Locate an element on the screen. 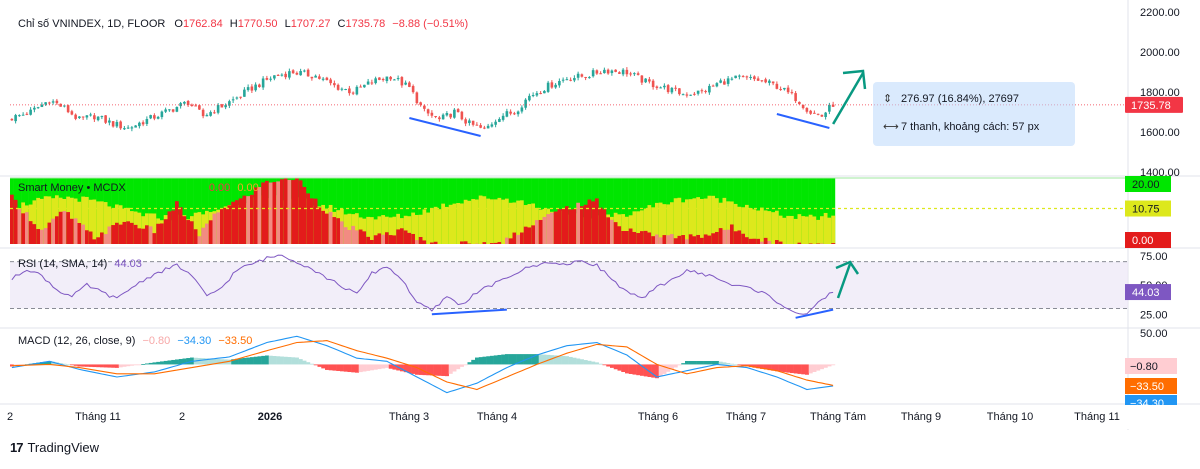  macd-hist-value: −0.80 is located at coordinates (156, 341).